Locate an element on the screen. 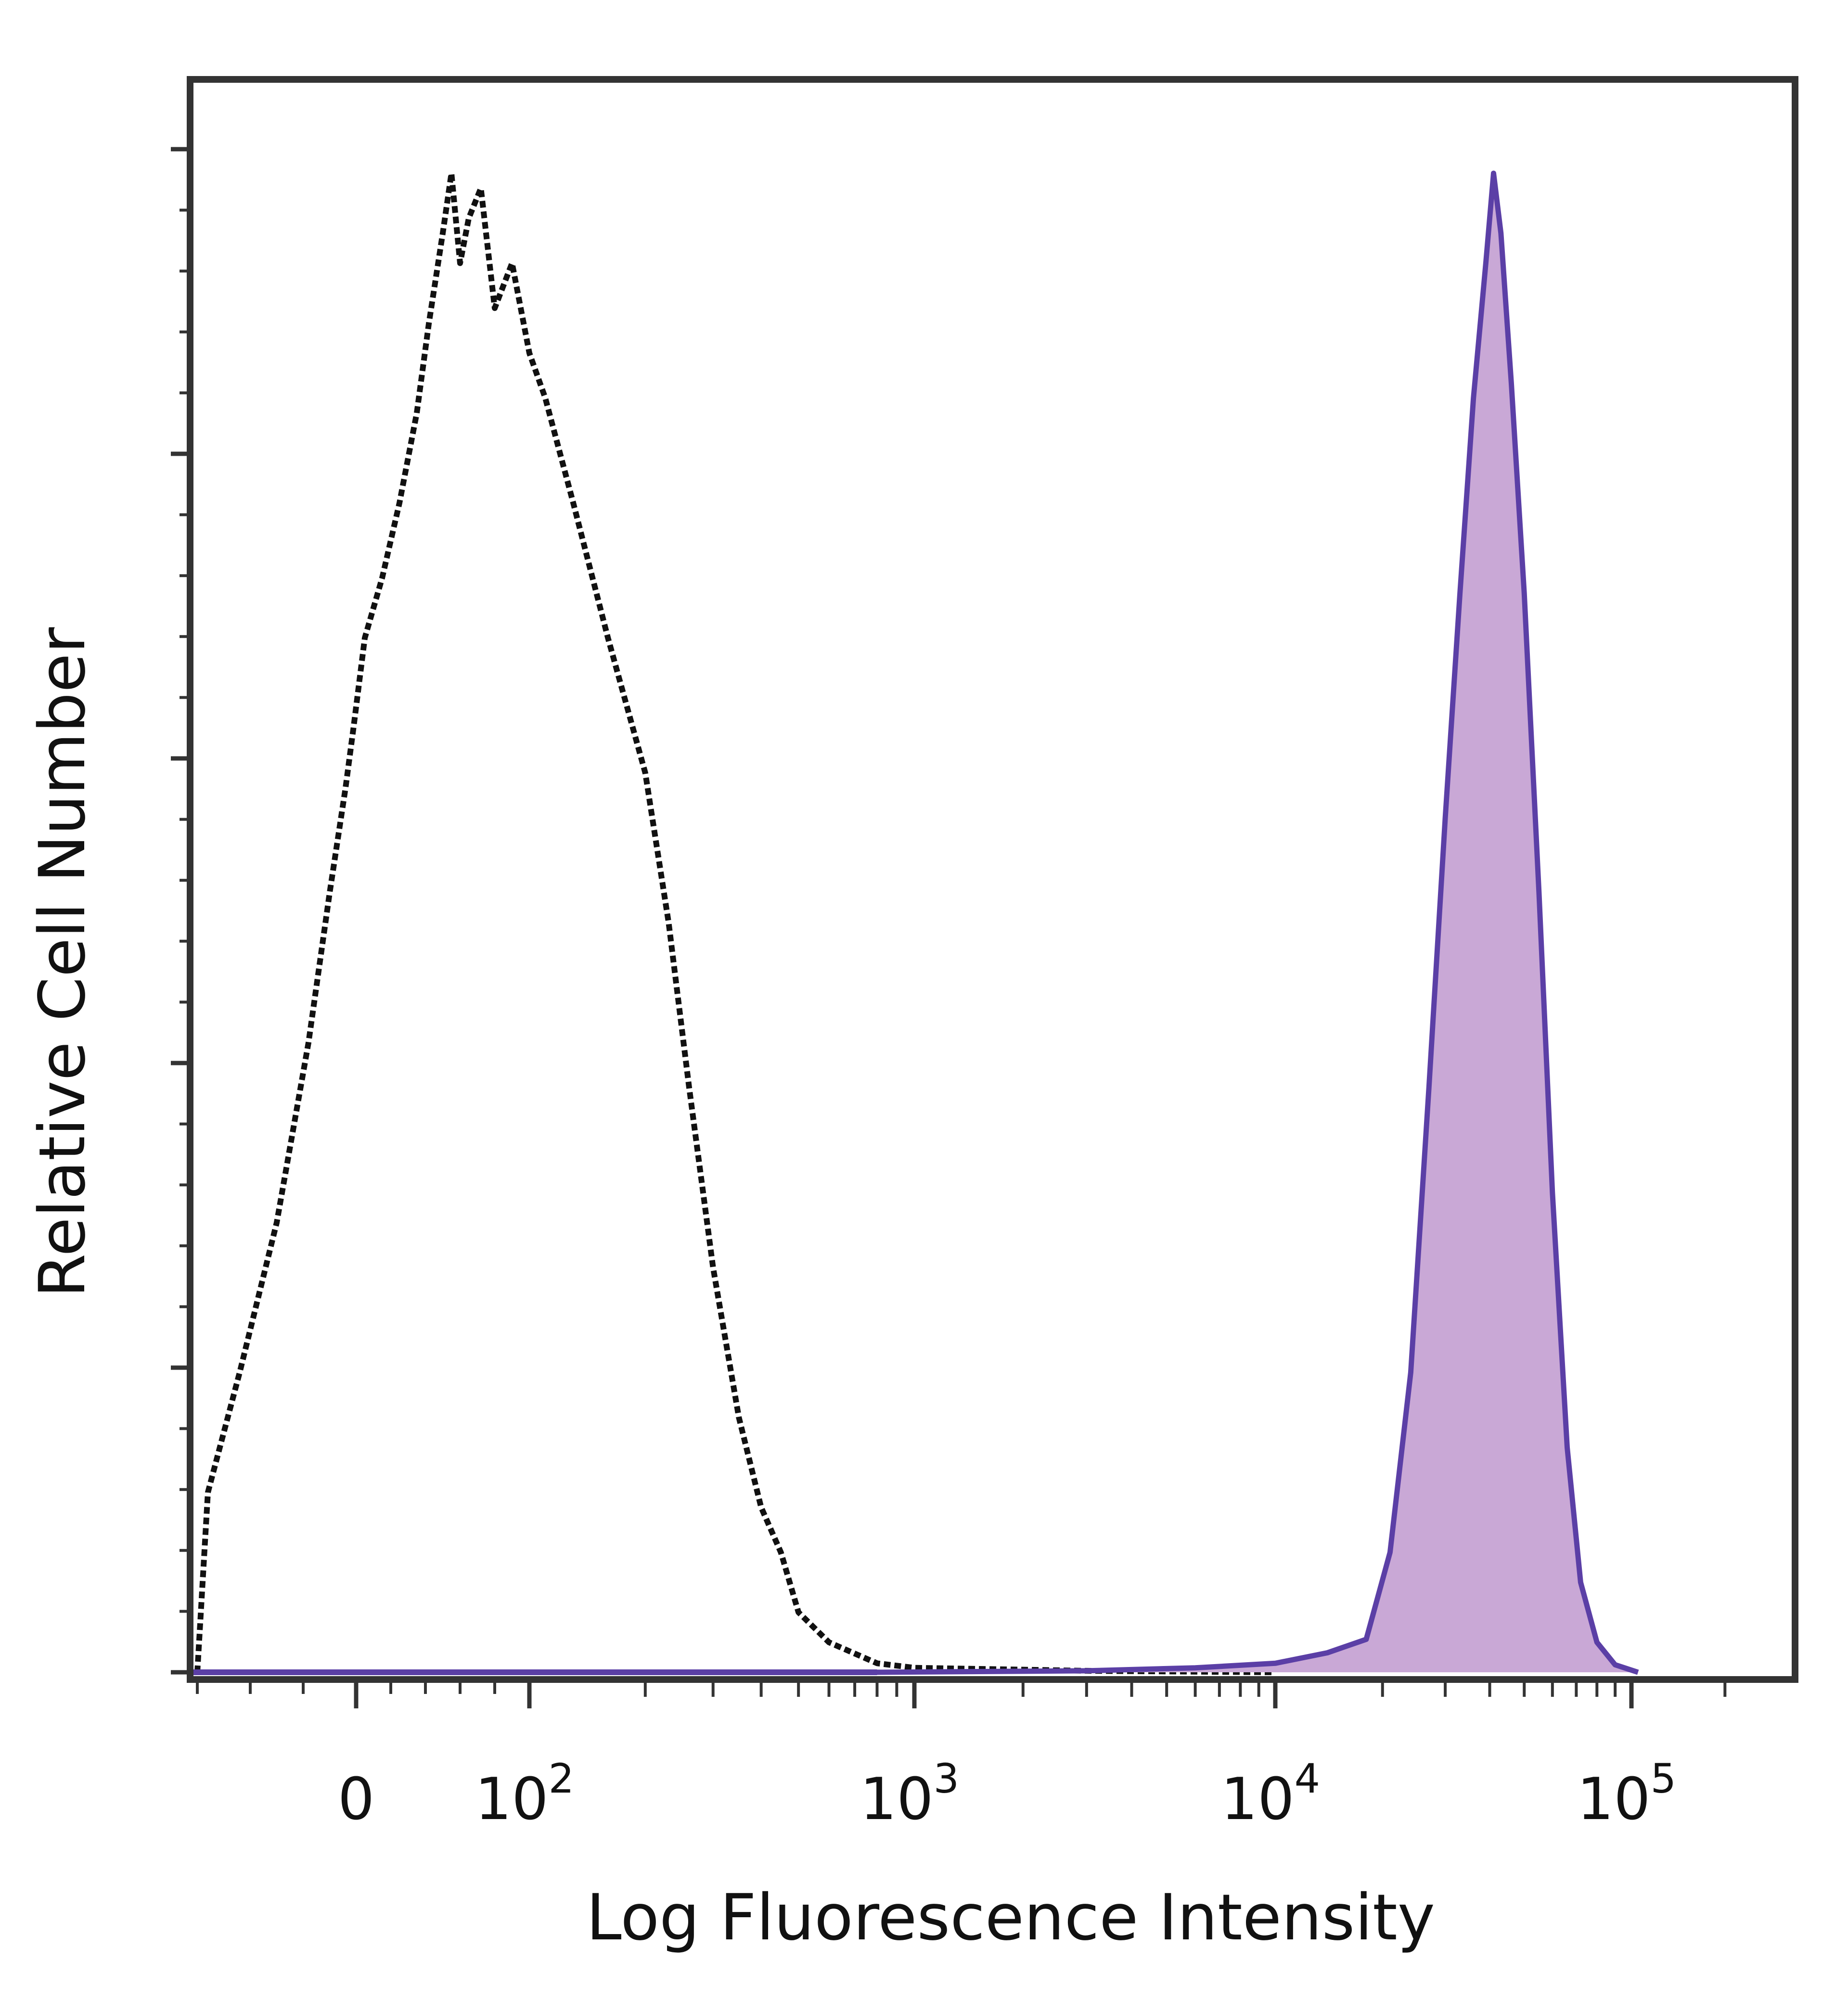  y-axis-ticks is located at coordinates (180, 911).